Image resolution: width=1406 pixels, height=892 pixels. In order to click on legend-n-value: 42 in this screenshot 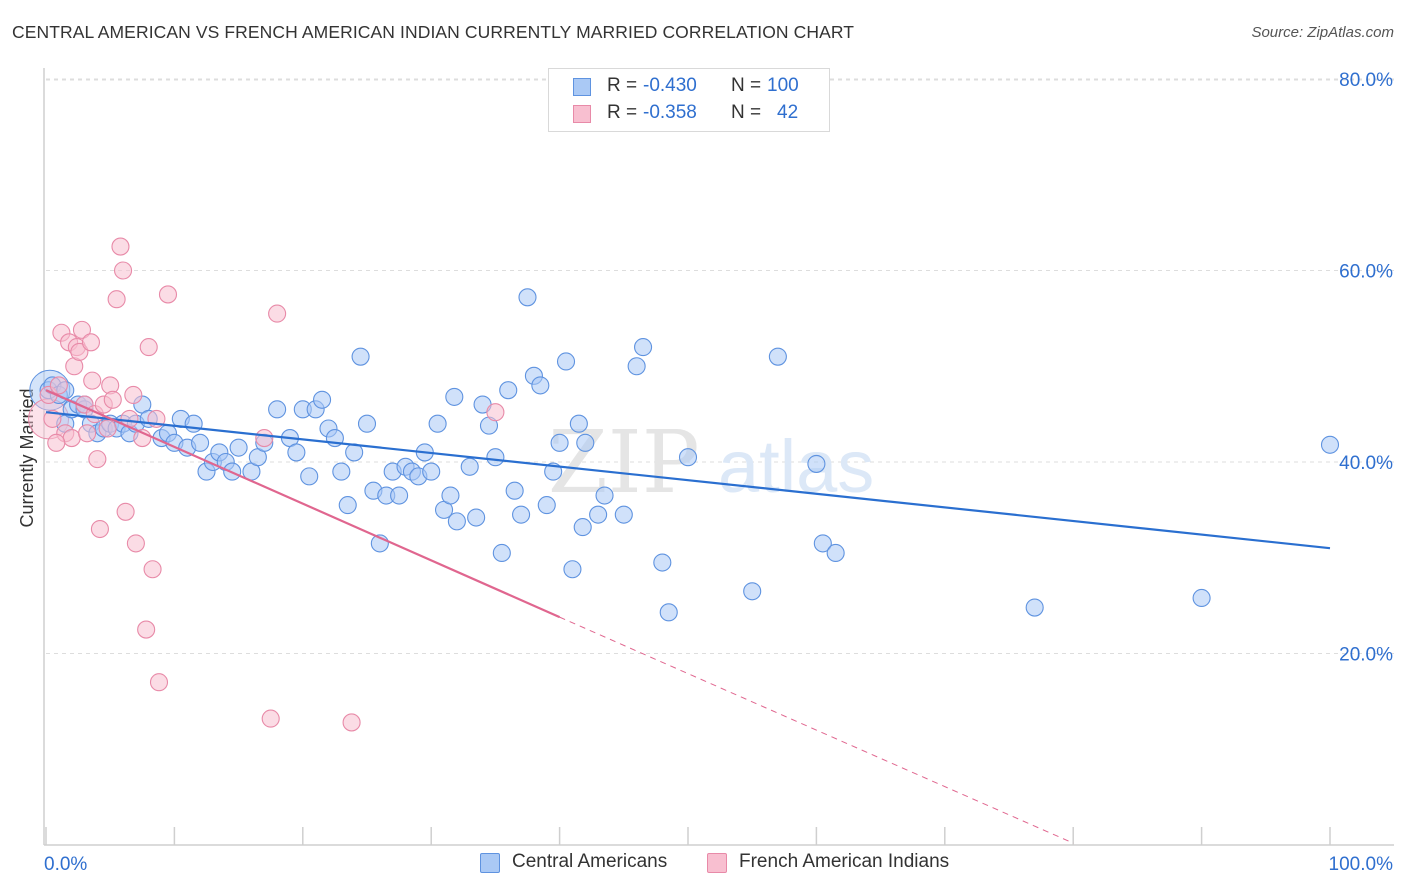, I will do `click(788, 112)`.